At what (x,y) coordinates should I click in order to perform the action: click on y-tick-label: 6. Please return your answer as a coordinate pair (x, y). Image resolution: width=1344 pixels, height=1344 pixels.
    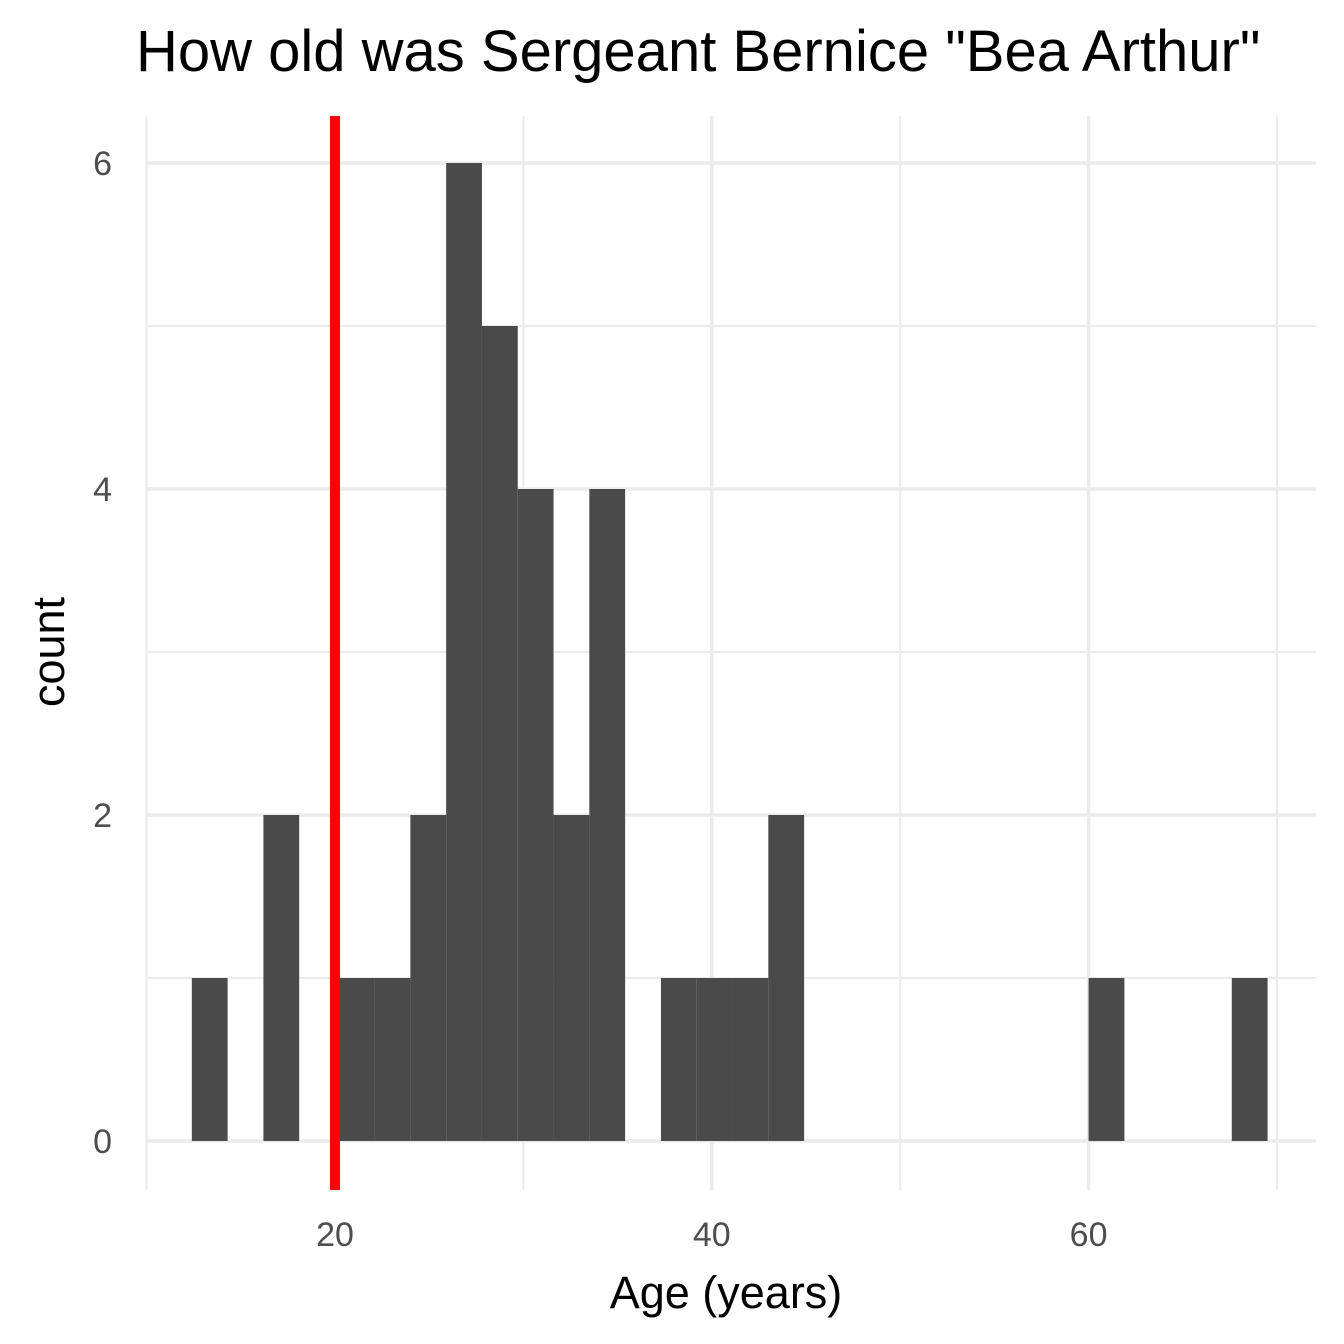
    Looking at the image, I should click on (102, 164).